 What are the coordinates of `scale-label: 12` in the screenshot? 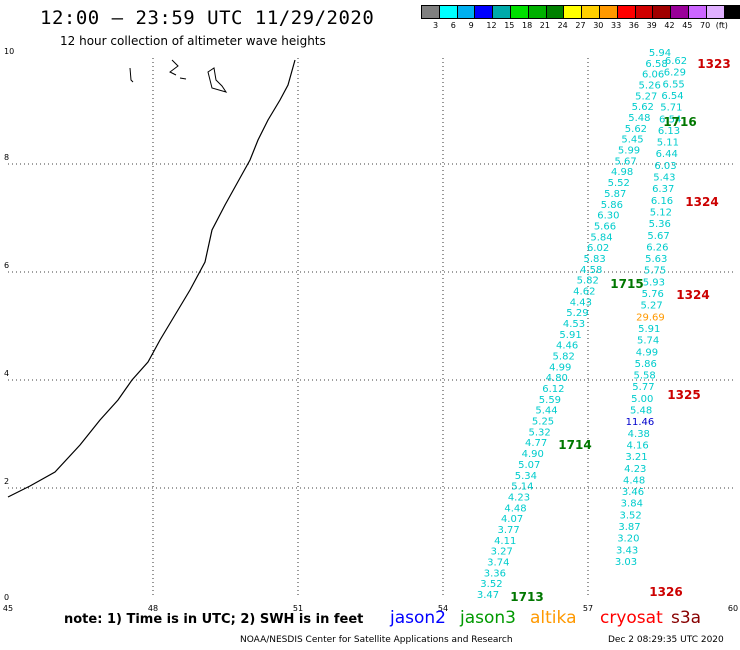 It's located at (491, 25).